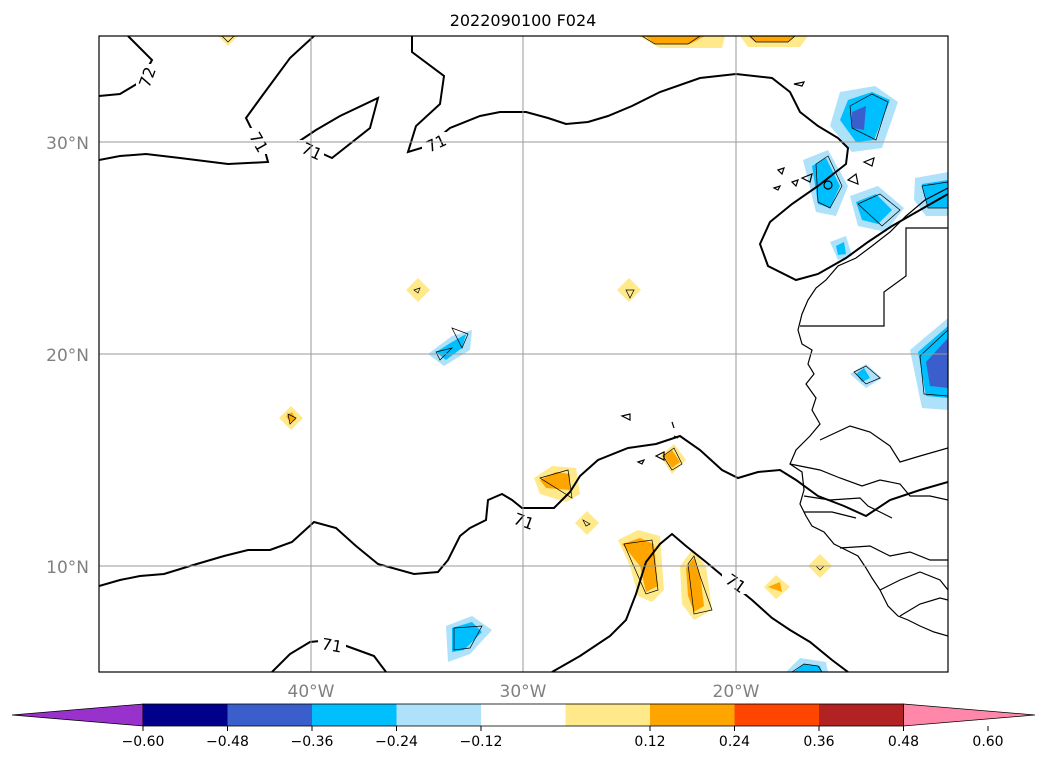 This screenshot has width=1047, height=765. I want to click on colorbar-extend-min, so click(77, 715).